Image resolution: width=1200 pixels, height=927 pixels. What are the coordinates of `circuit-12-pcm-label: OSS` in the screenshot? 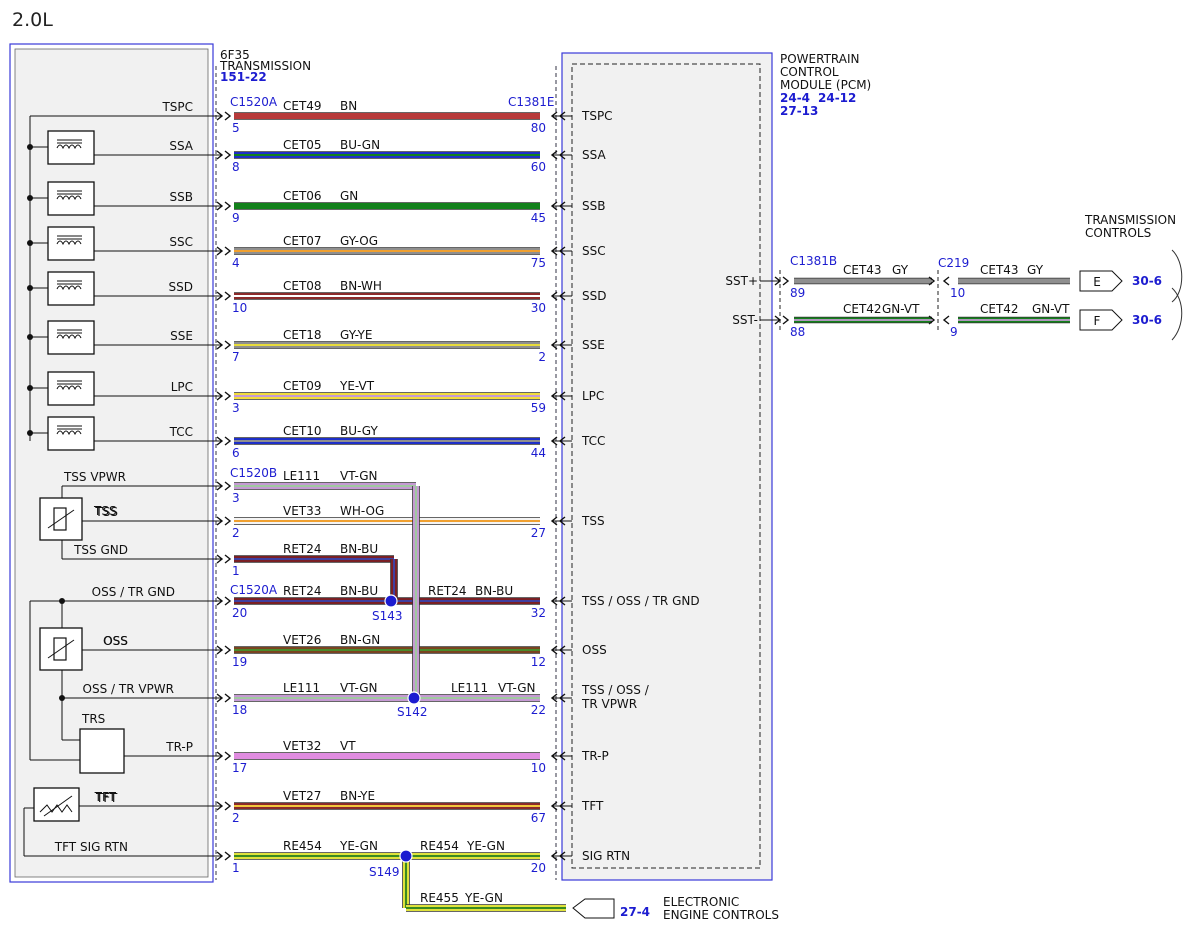 It's located at (594, 650).